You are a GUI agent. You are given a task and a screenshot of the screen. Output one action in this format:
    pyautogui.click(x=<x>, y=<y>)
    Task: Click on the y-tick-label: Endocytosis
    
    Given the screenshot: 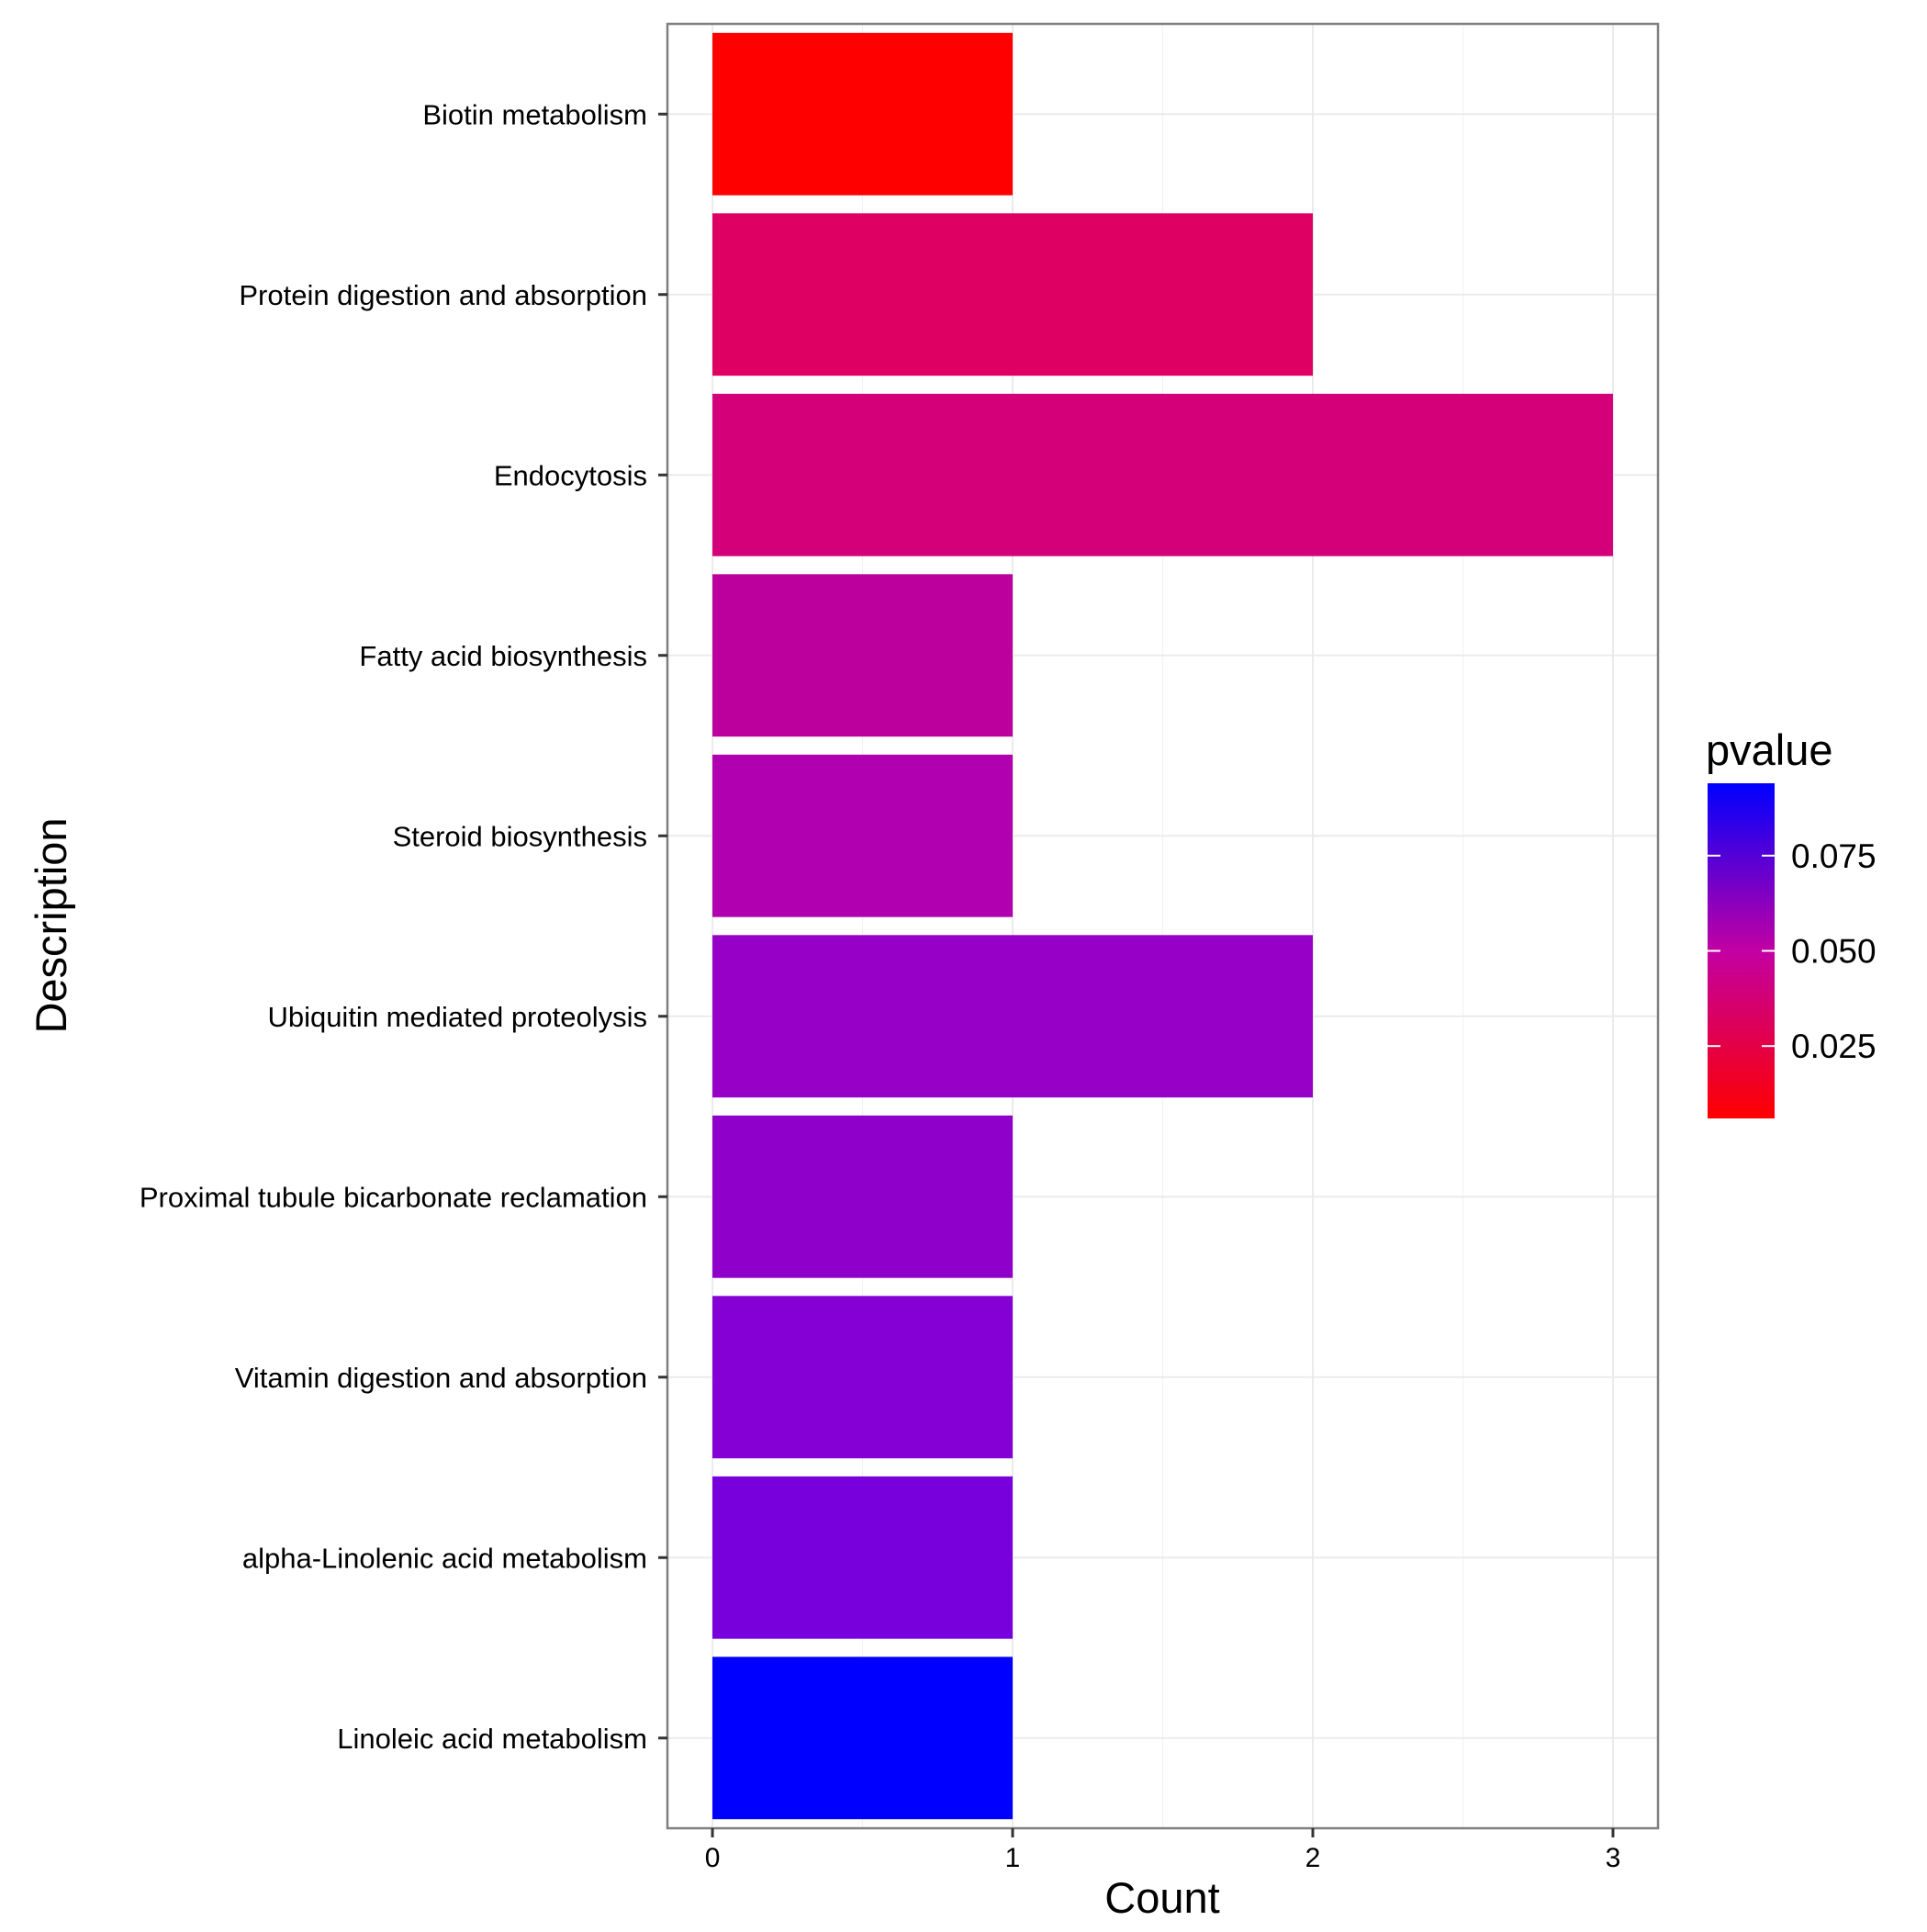 What is the action you would take?
    pyautogui.click(x=570, y=475)
    